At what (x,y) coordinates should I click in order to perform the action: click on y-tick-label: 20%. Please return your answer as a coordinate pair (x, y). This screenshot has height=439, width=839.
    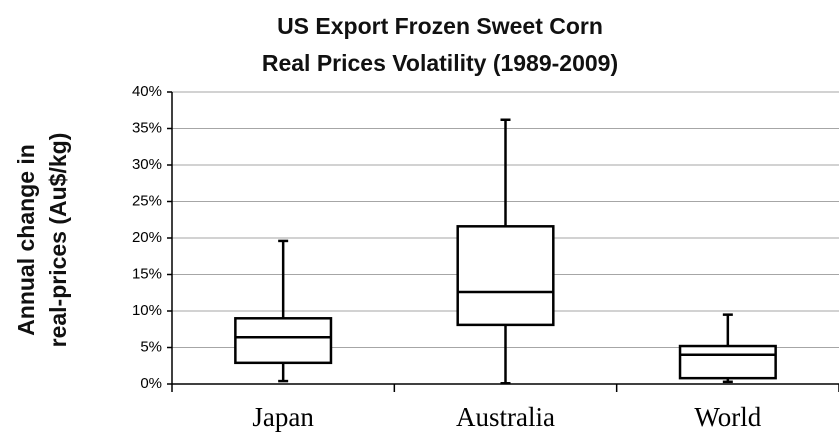
    Looking at the image, I should click on (147, 237).